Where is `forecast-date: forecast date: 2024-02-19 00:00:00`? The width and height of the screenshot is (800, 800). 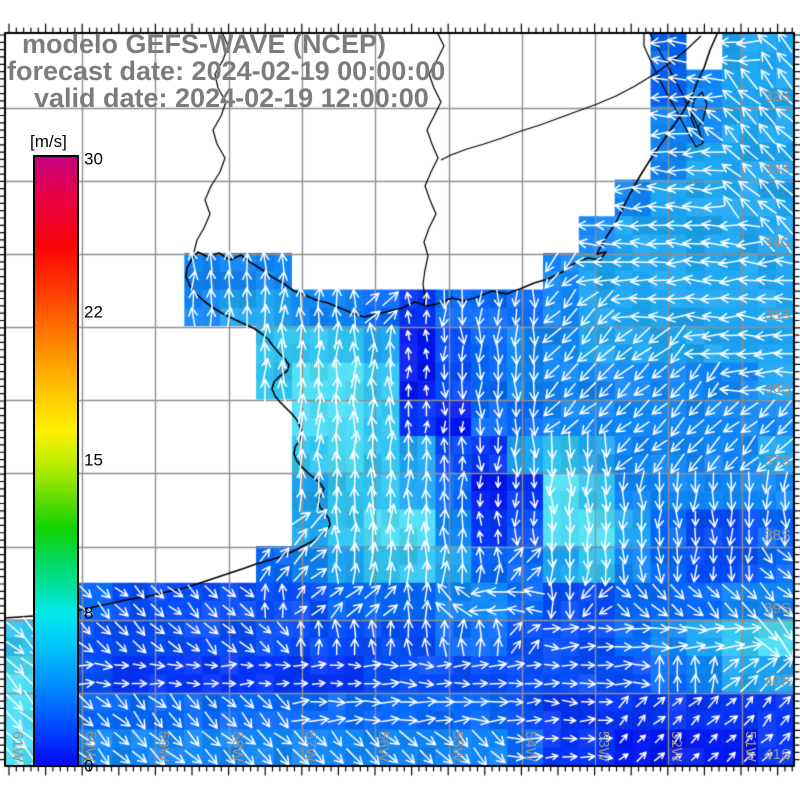
forecast-date: forecast date: 2024-02-19 00:00:00 is located at coordinates (226, 71).